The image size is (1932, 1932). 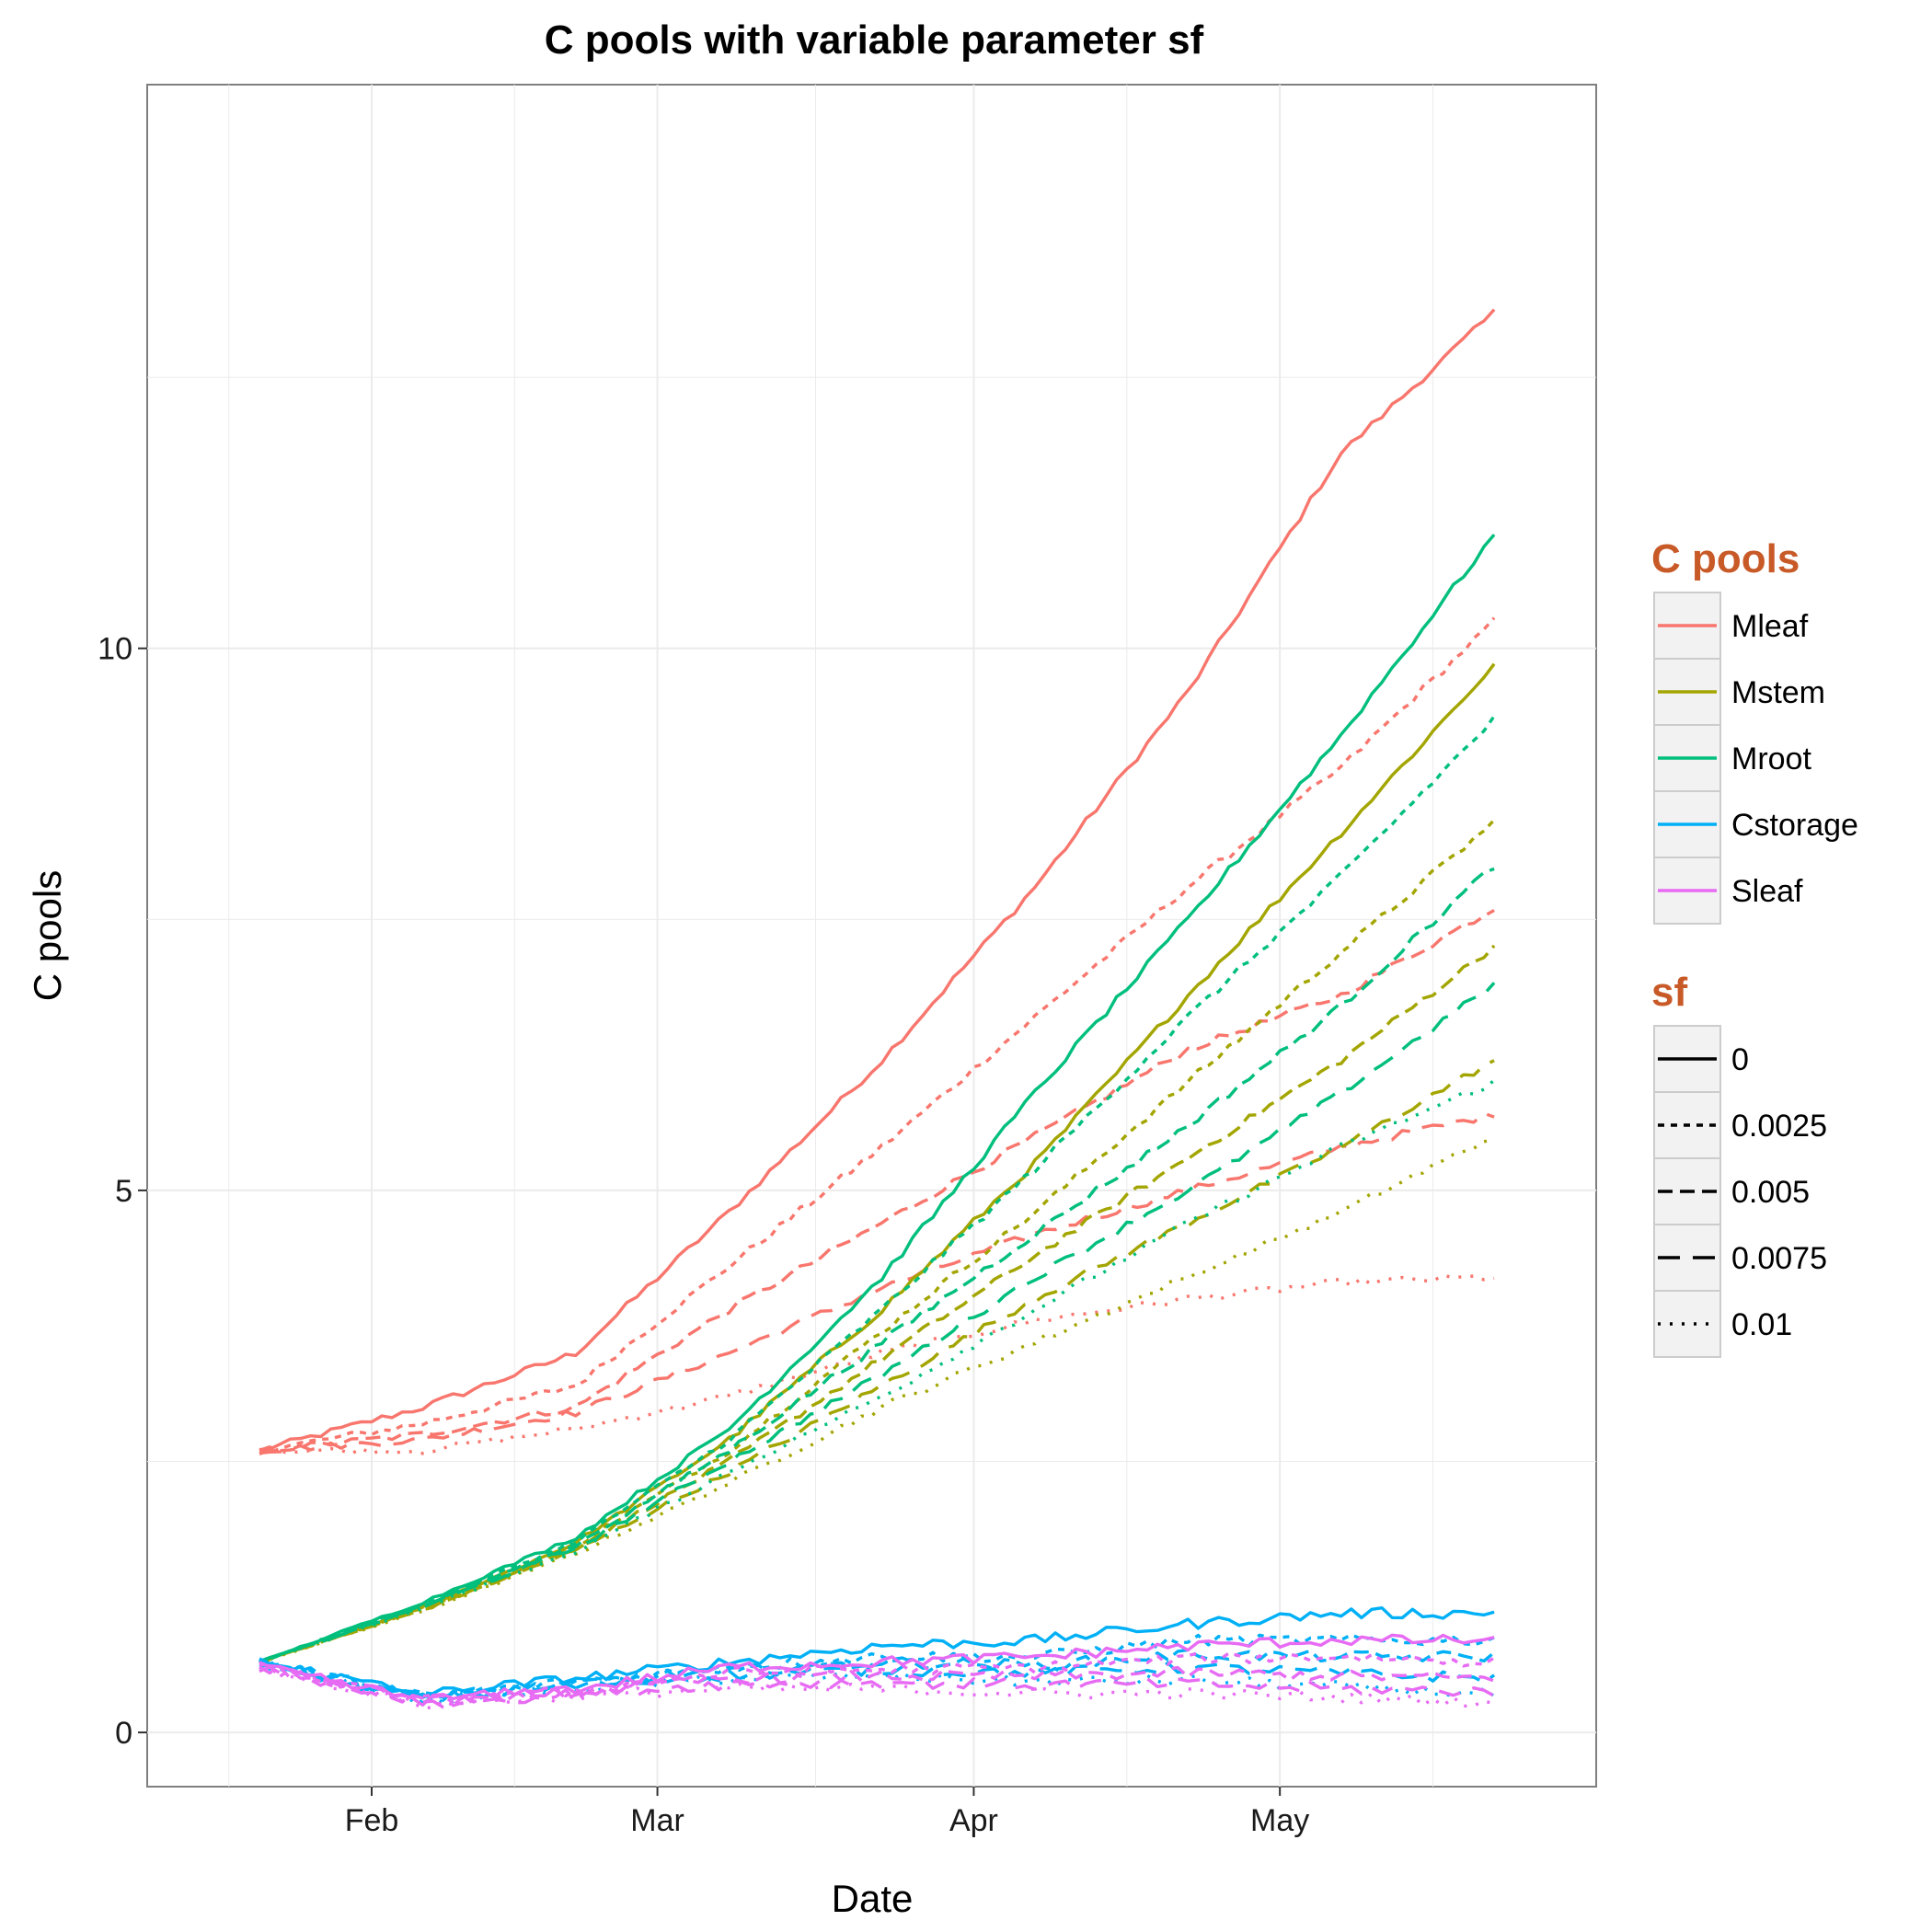 I want to click on legend-sf-title: sf, so click(x=1669, y=993).